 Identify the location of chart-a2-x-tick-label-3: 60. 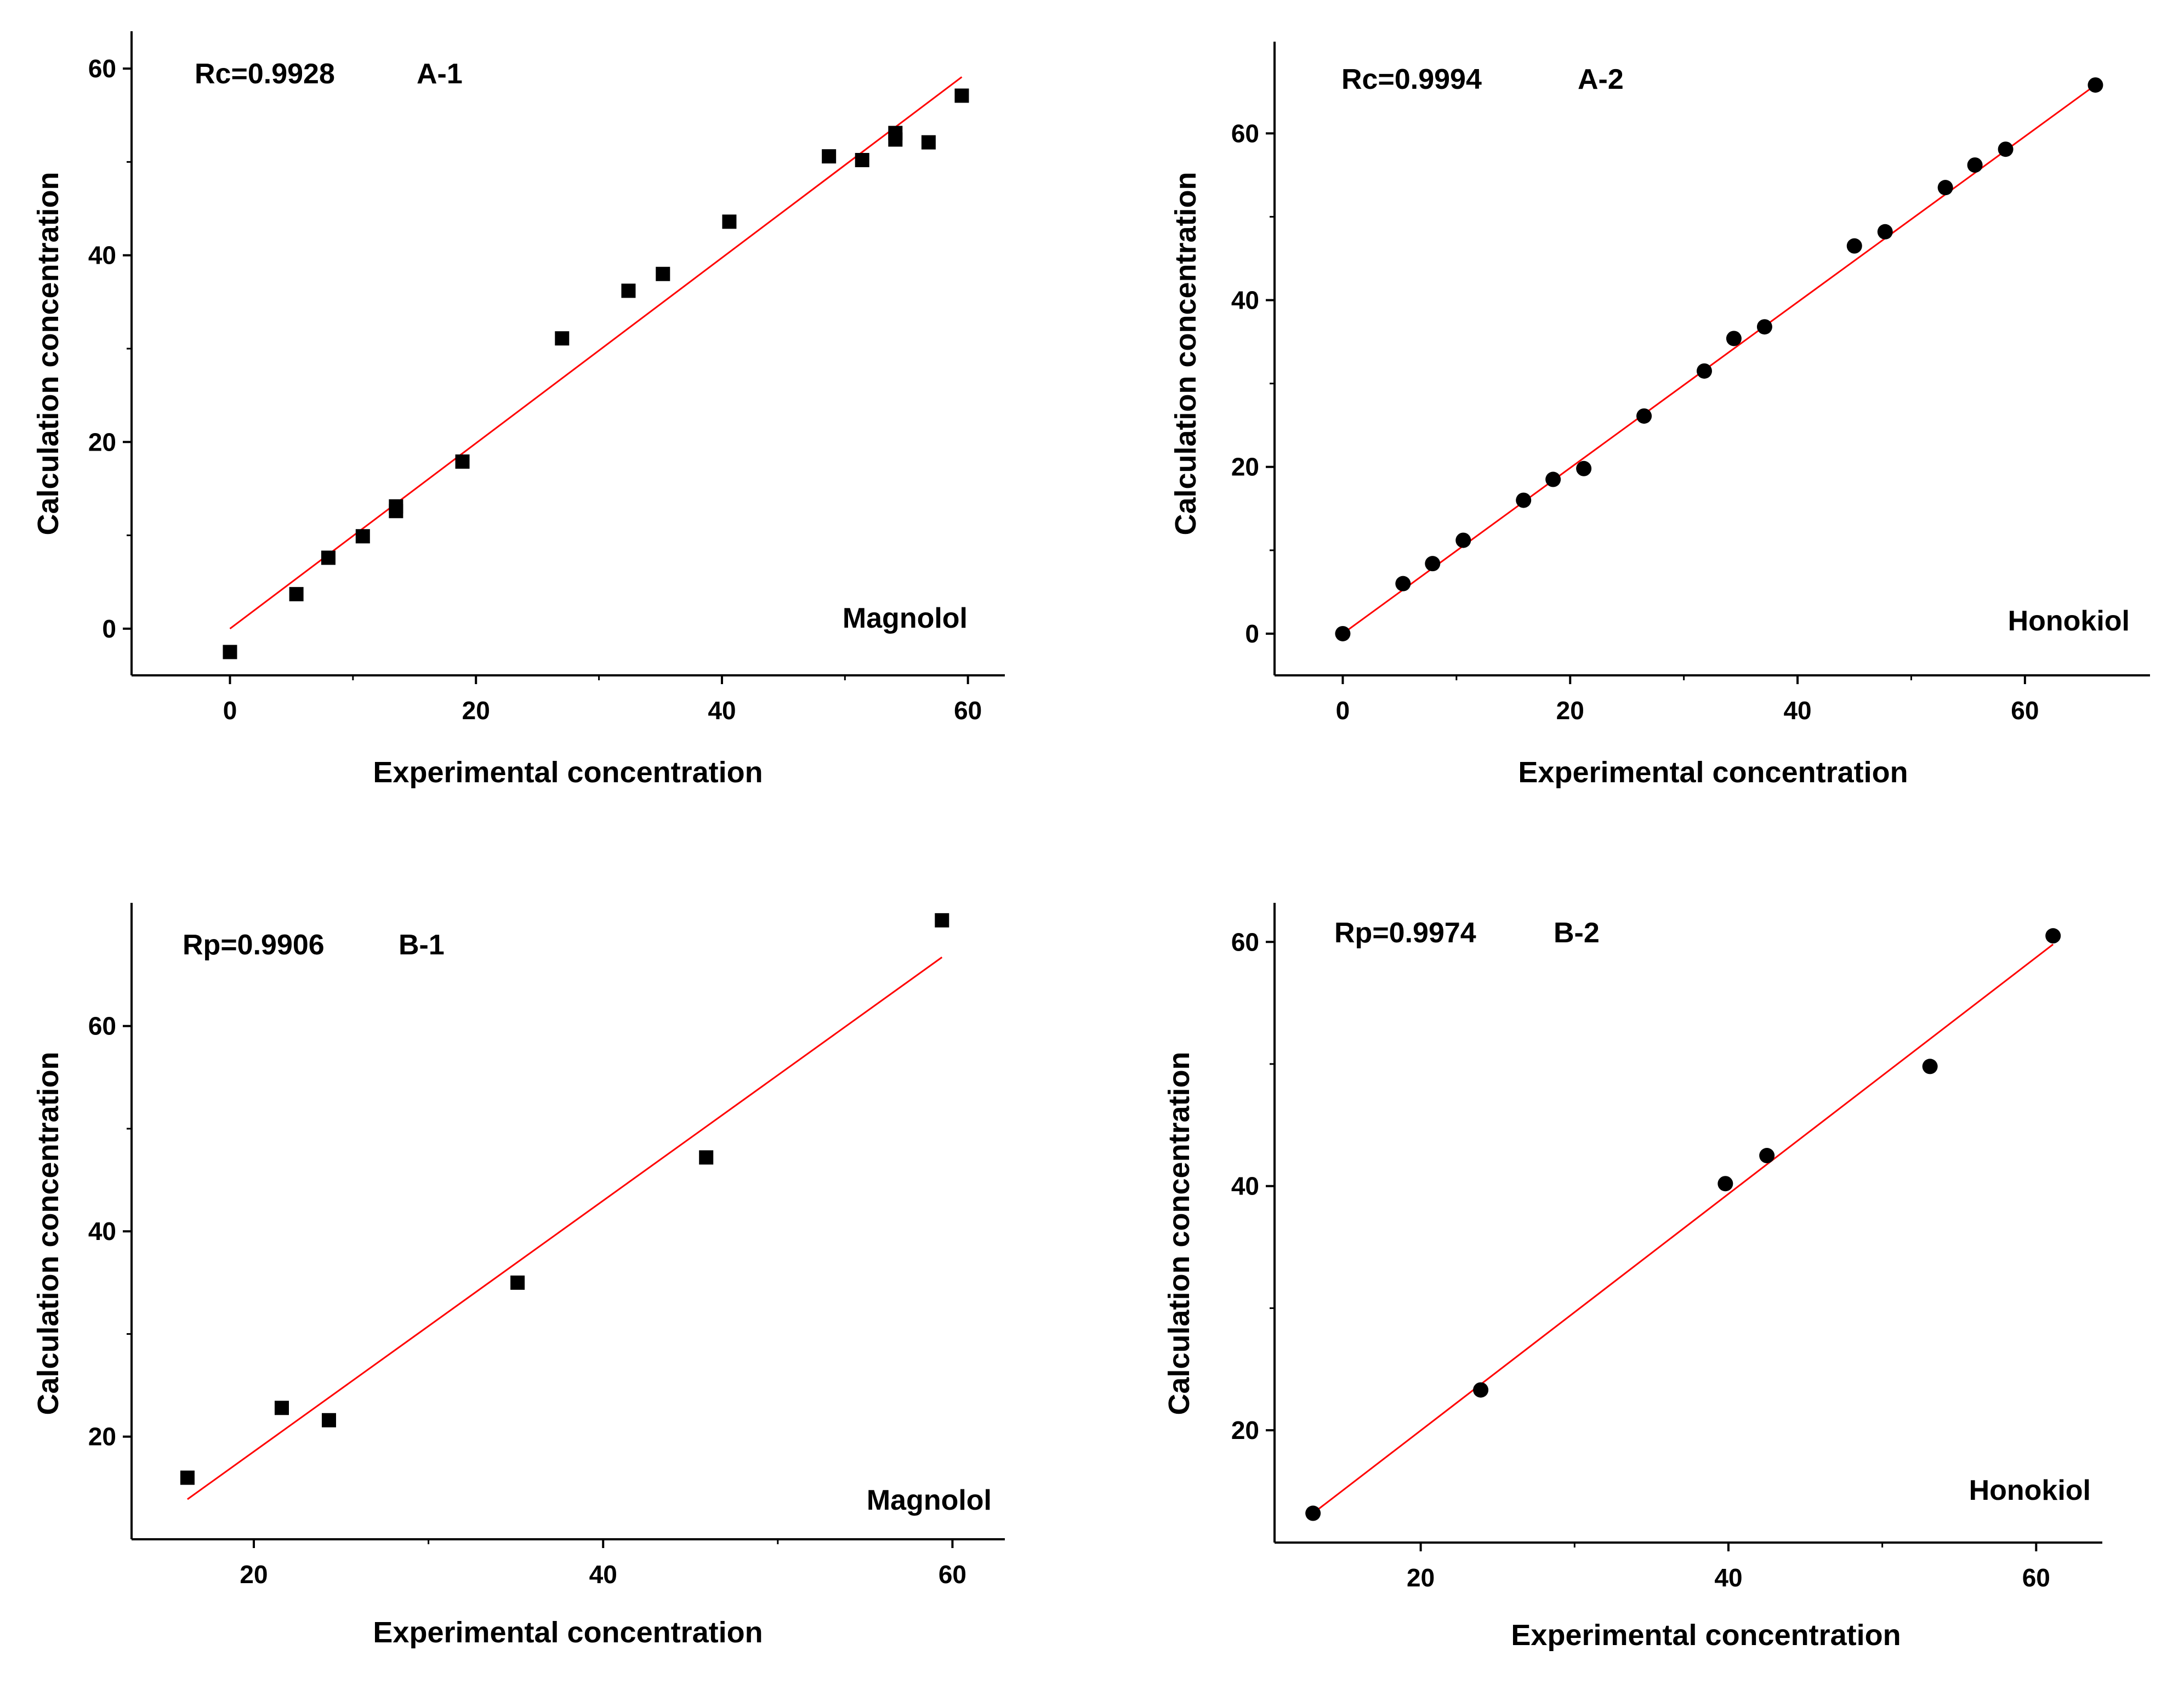
(2025, 711).